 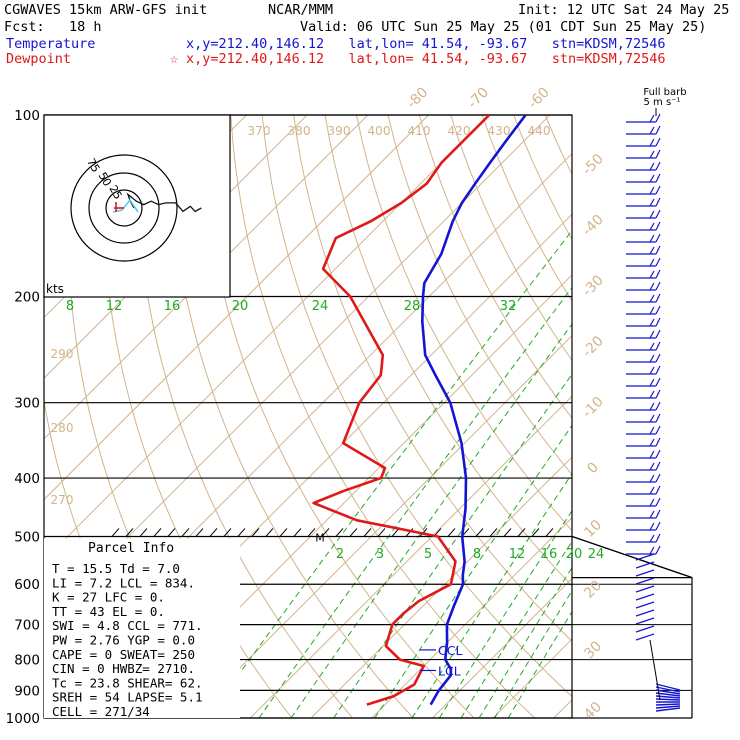 I want to click on hodograph-trace, so click(x=164, y=202).